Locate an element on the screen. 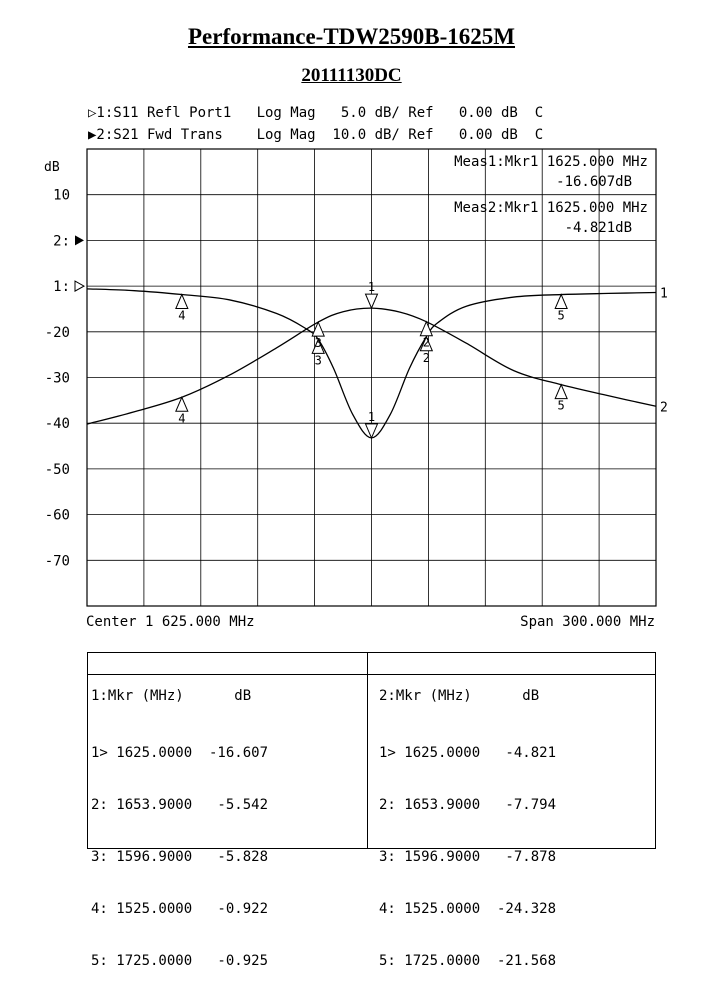  meas2-label: Meas2:Mkr1 1625.000 MHz is located at coordinates (551, 208).